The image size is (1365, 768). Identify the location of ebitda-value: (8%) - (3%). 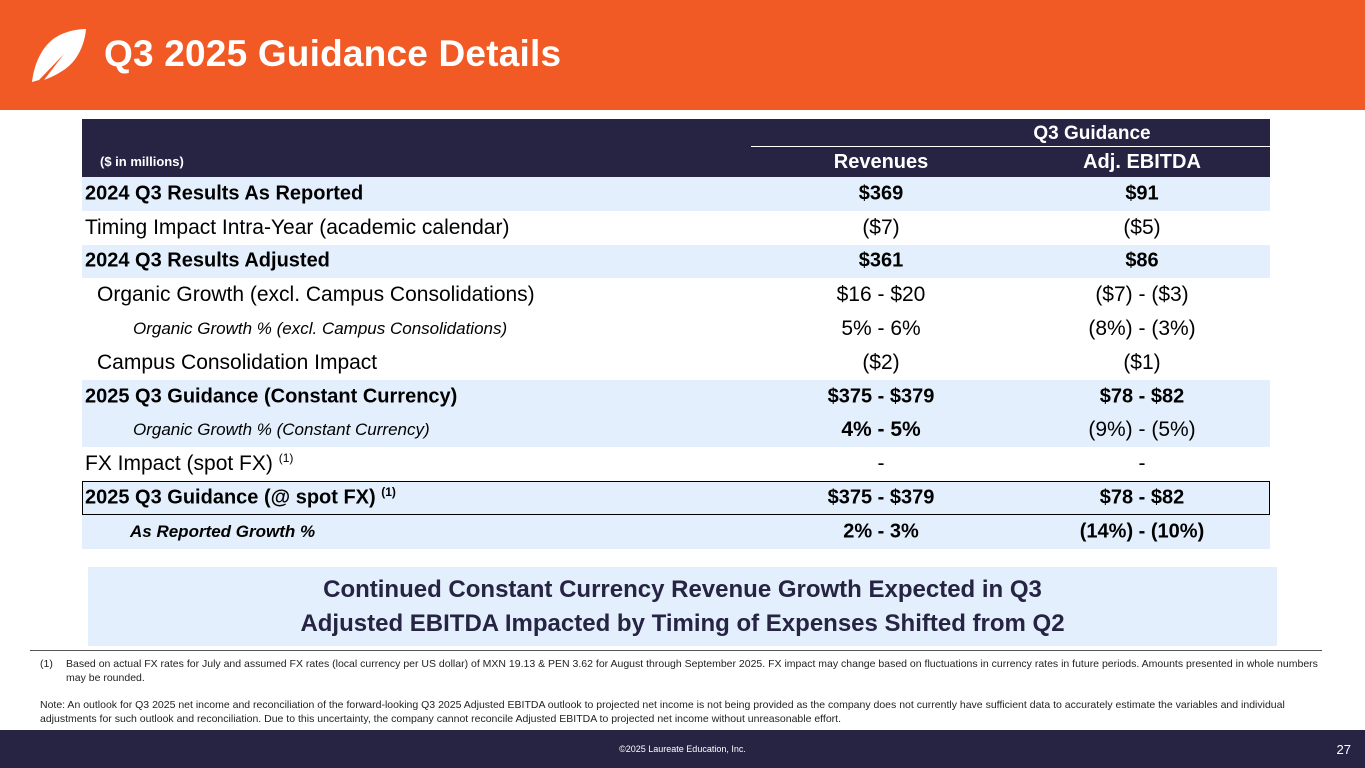
(1142, 329).